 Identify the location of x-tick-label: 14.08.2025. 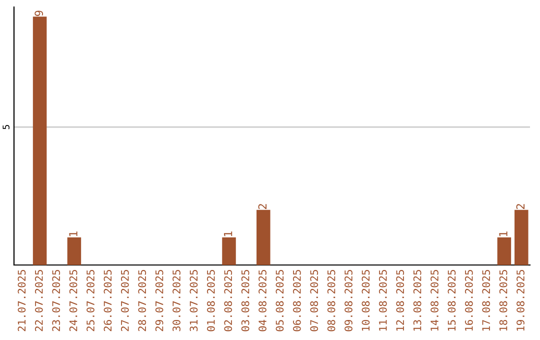
(434, 300).